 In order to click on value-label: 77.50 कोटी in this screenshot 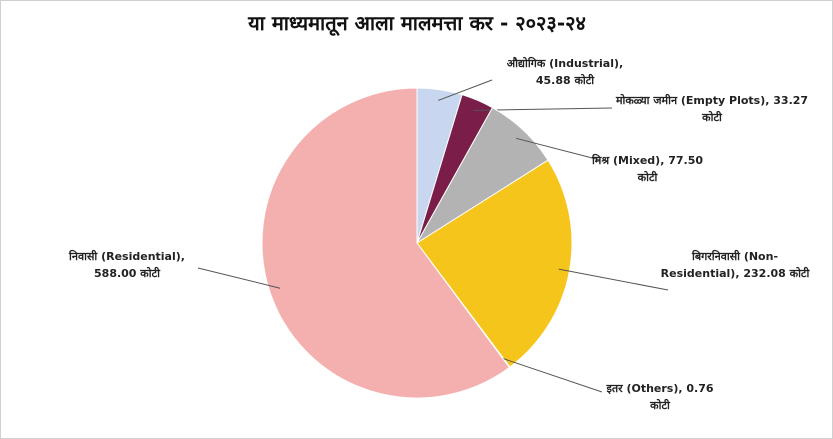, I will do `click(670, 169)`.